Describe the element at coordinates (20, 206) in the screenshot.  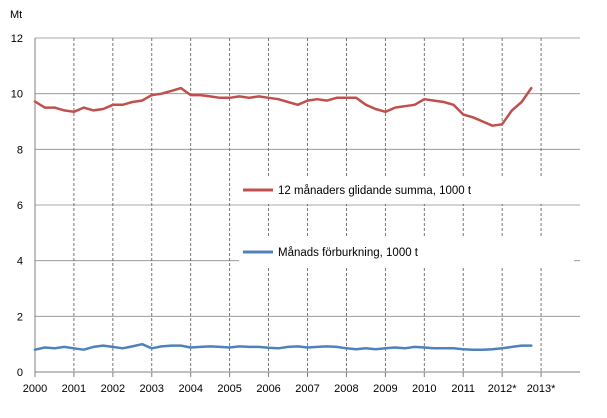
I see `y-tick-label-6: 6` at that location.